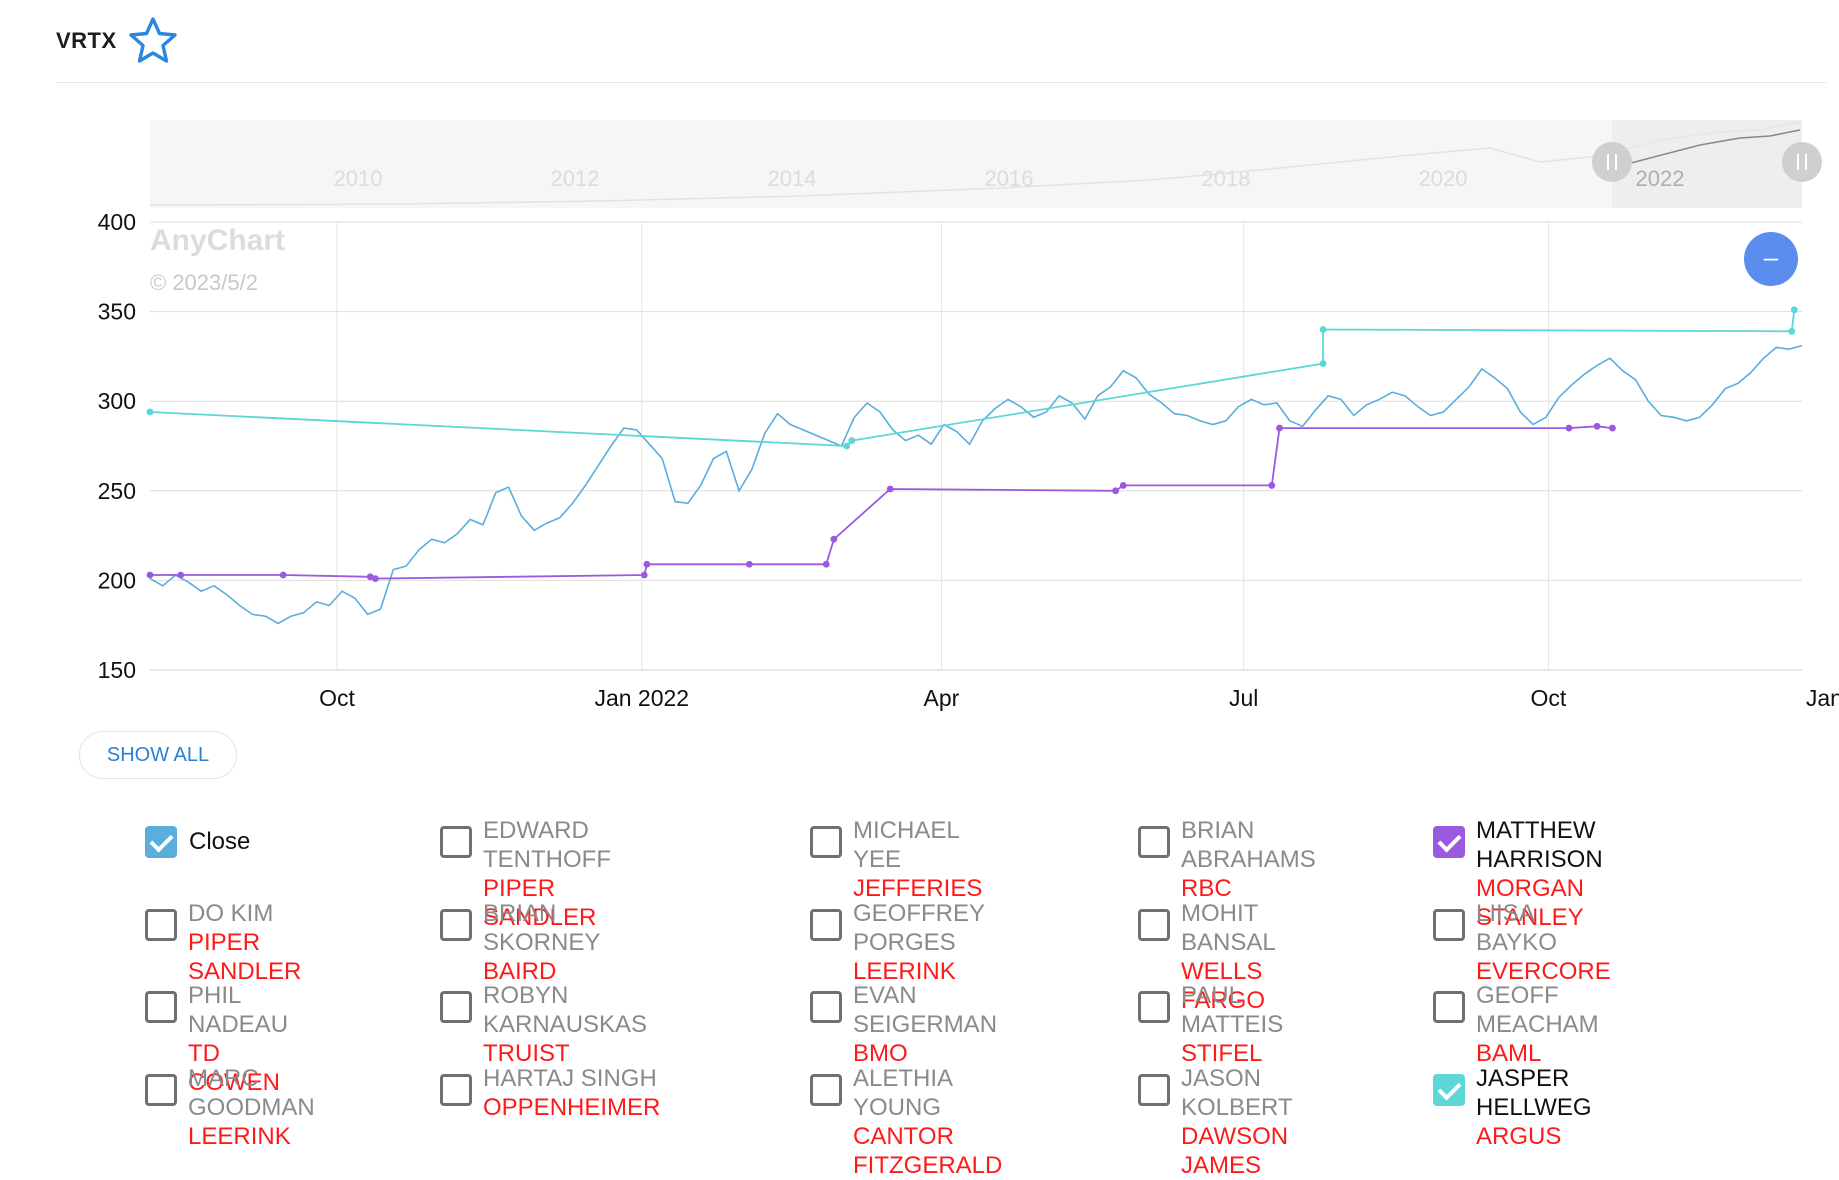 Image resolution: width=1839 pixels, height=1180 pixels. What do you see at coordinates (86, 40) in the screenshot?
I see `ticker-symbol: VRTX` at bounding box center [86, 40].